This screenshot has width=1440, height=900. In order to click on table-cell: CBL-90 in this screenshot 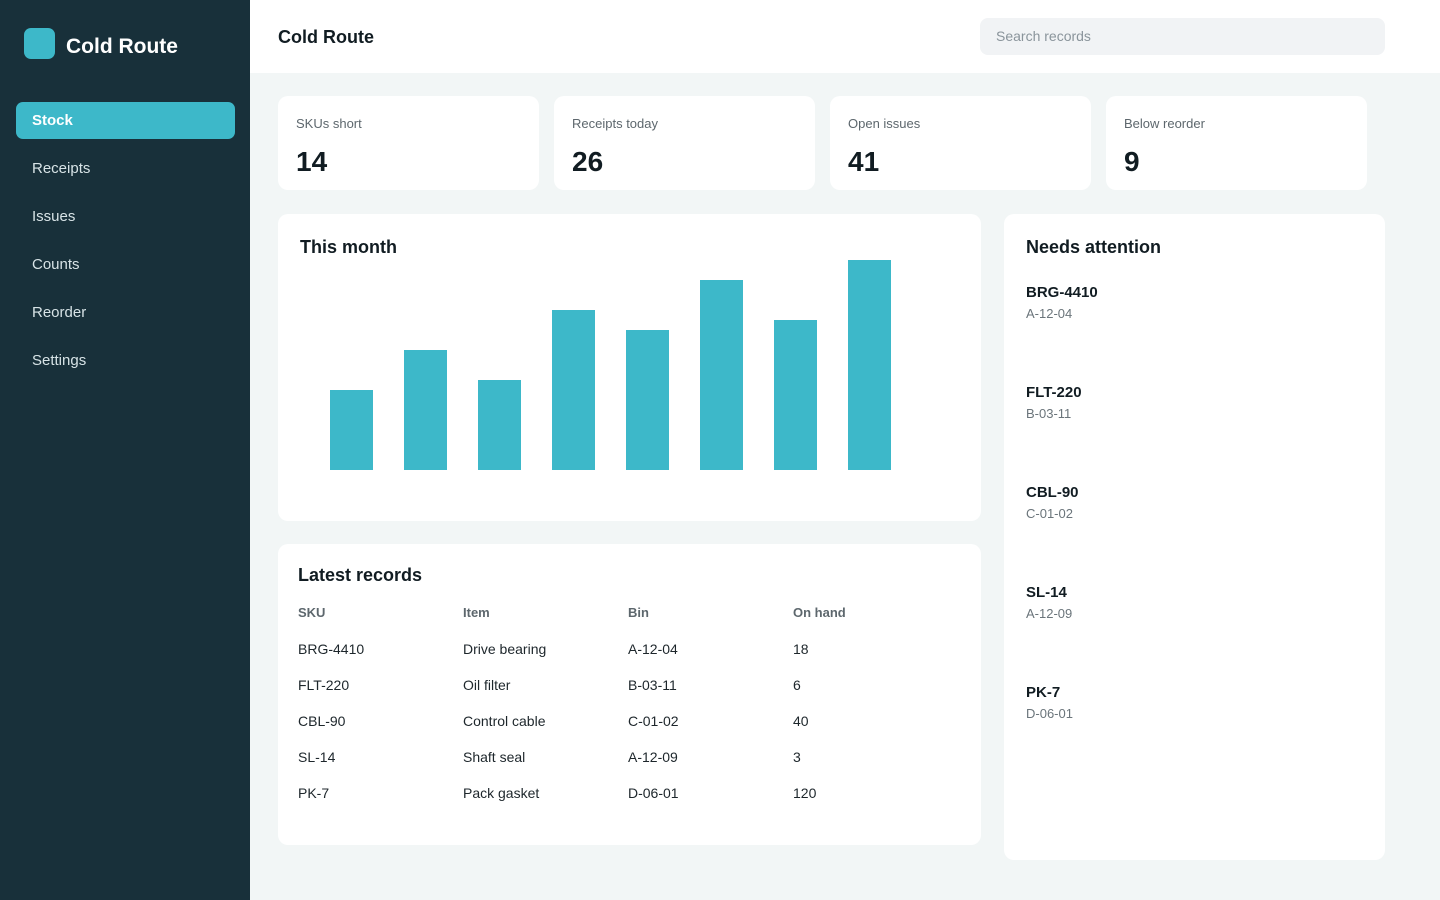, I will do `click(322, 721)`.